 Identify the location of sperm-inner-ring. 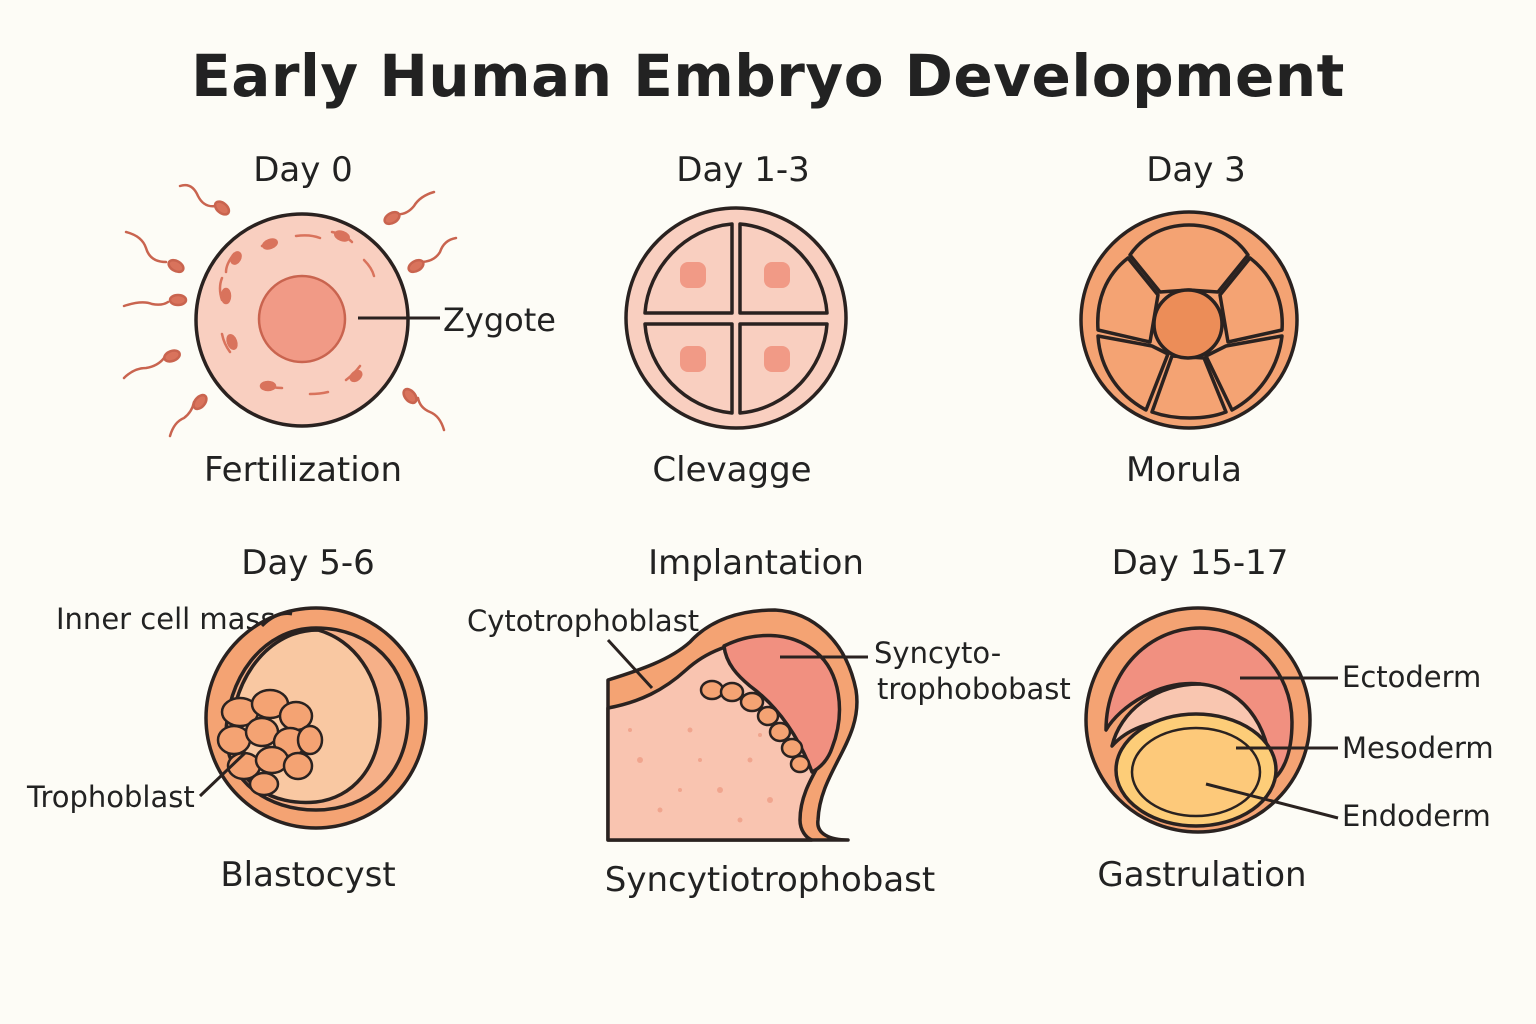
(297, 313).